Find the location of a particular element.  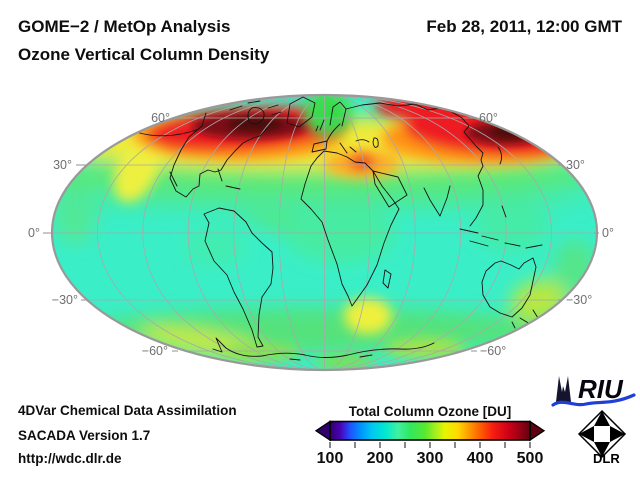

lat-label-30-left: 30° is located at coordinates (62, 165).